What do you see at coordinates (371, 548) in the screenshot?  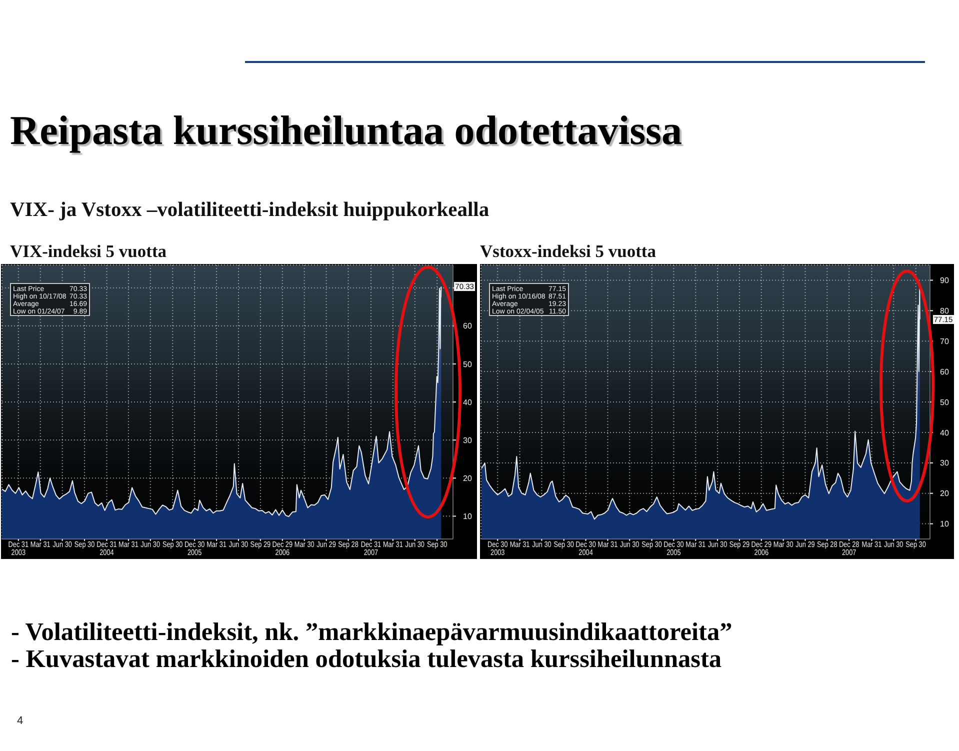 I see `x-tick-label: Dec 31 2007` at bounding box center [371, 548].